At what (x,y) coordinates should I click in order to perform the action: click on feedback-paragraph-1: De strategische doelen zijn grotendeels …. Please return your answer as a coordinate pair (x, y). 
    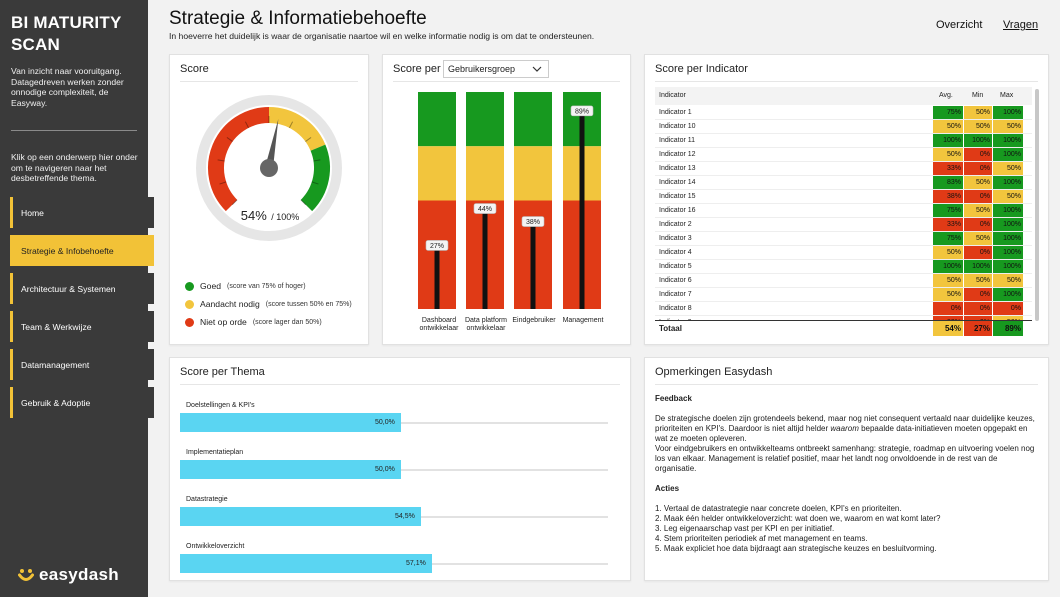
    Looking at the image, I should click on (845, 428).